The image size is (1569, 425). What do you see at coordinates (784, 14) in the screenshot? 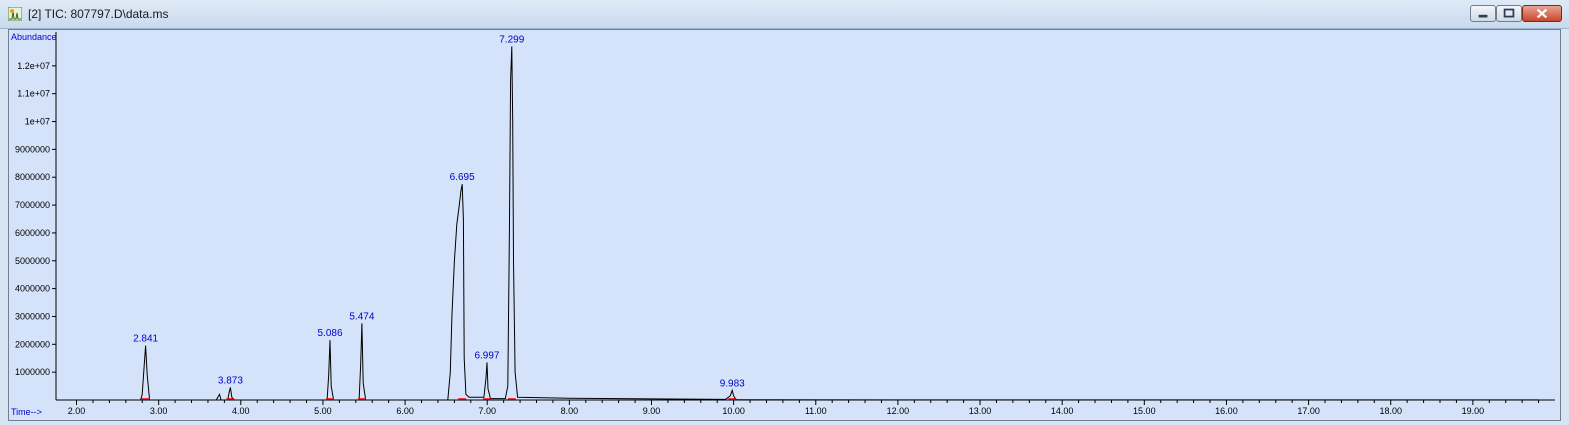
I see `title-bar: [2] TIC: 807797.D\data.ms` at bounding box center [784, 14].